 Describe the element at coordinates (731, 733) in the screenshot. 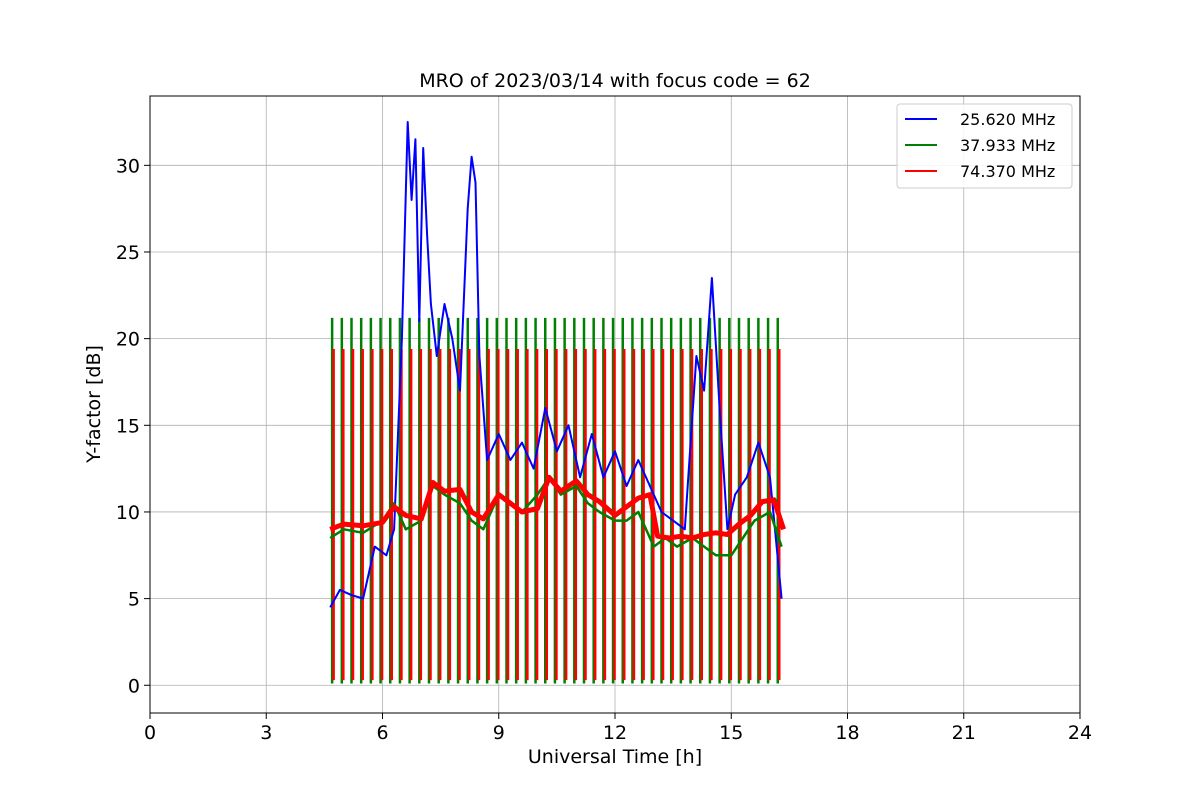

I see `x-tick-label: 15` at that location.